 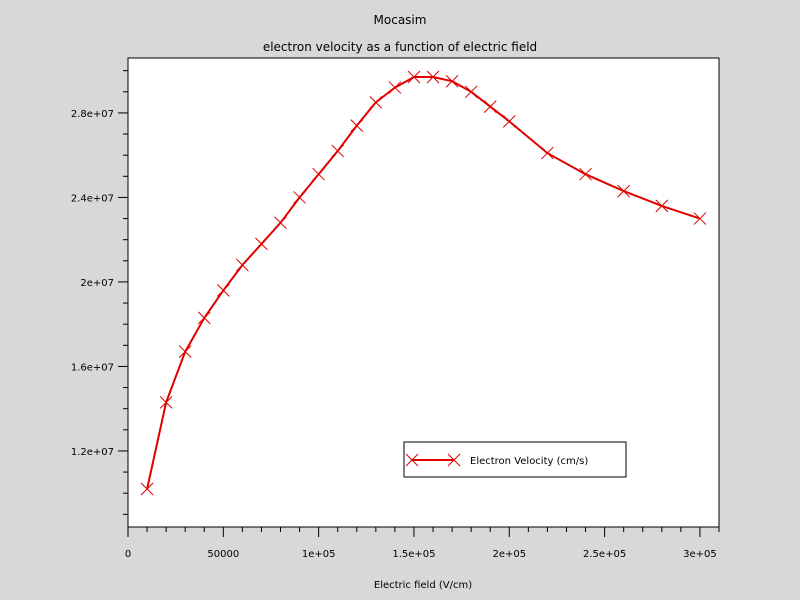 I want to click on legend-label: Electron Velocity (cm/s), so click(x=529, y=461).